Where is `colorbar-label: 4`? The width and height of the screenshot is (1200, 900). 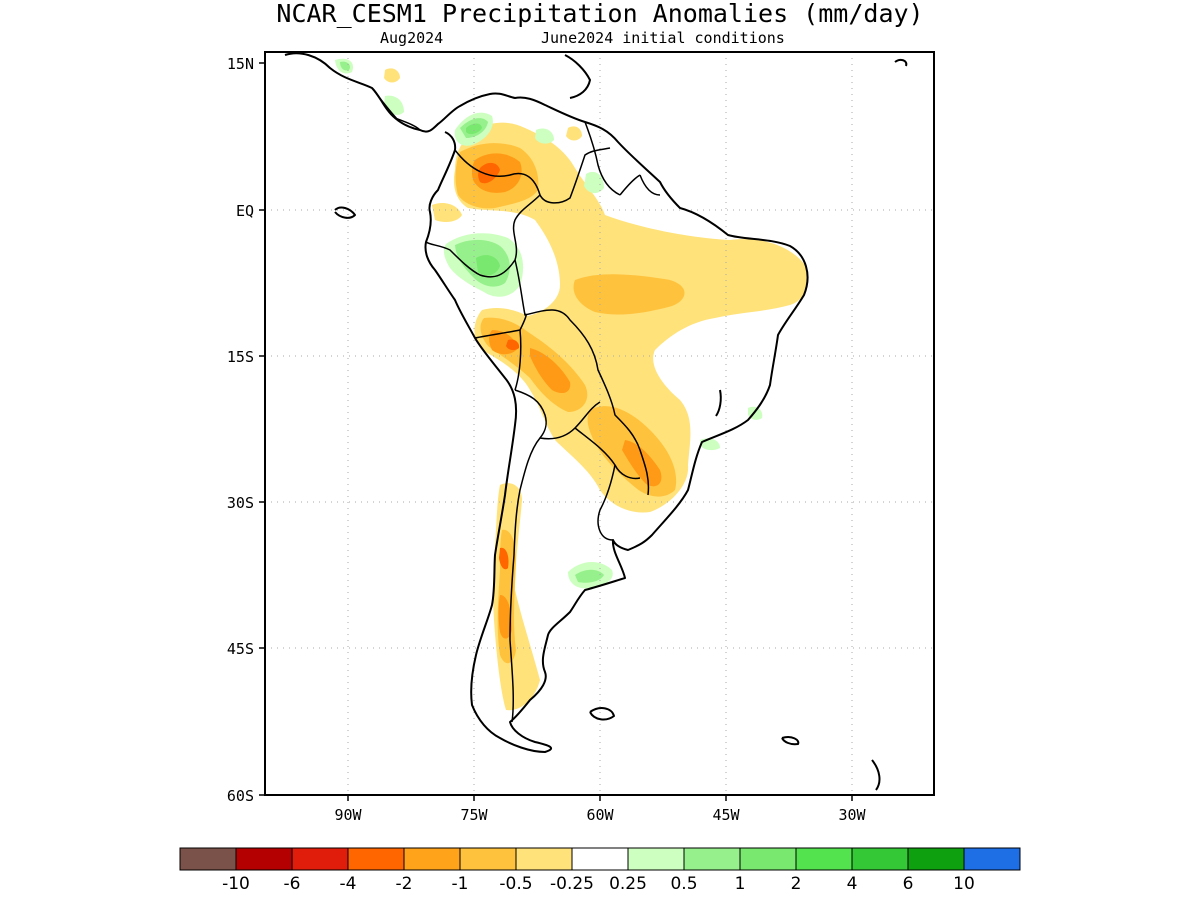 colorbar-label: 4 is located at coordinates (852, 884).